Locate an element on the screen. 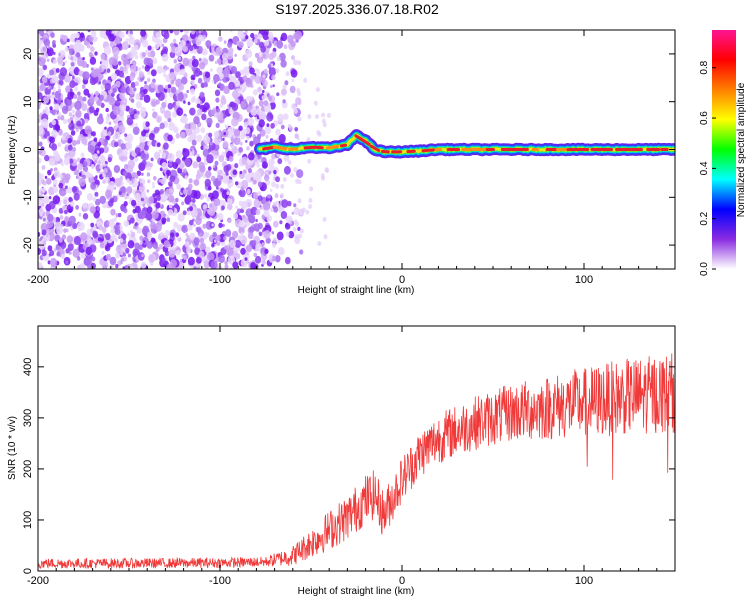 Image resolution: width=750 pixels, height=600 pixels. spectrogram-x-axis-title: Height of straight line (km) is located at coordinates (356, 290).